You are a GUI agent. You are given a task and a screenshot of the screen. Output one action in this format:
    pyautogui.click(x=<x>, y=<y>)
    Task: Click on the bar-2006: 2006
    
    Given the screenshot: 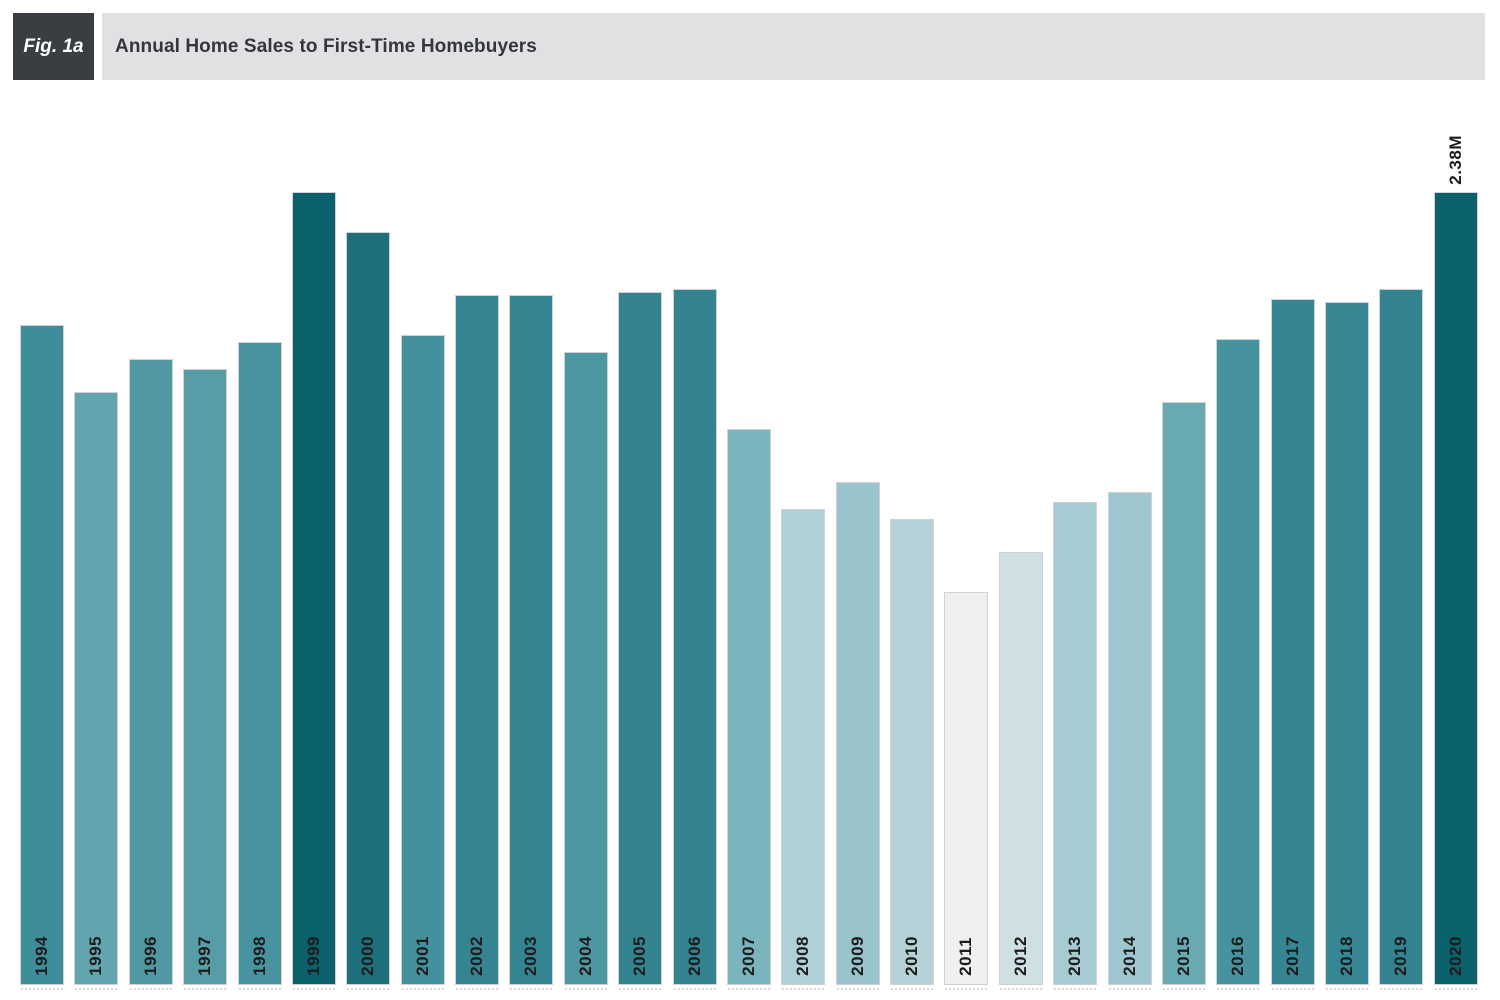 What is the action you would take?
    pyautogui.click(x=694, y=637)
    